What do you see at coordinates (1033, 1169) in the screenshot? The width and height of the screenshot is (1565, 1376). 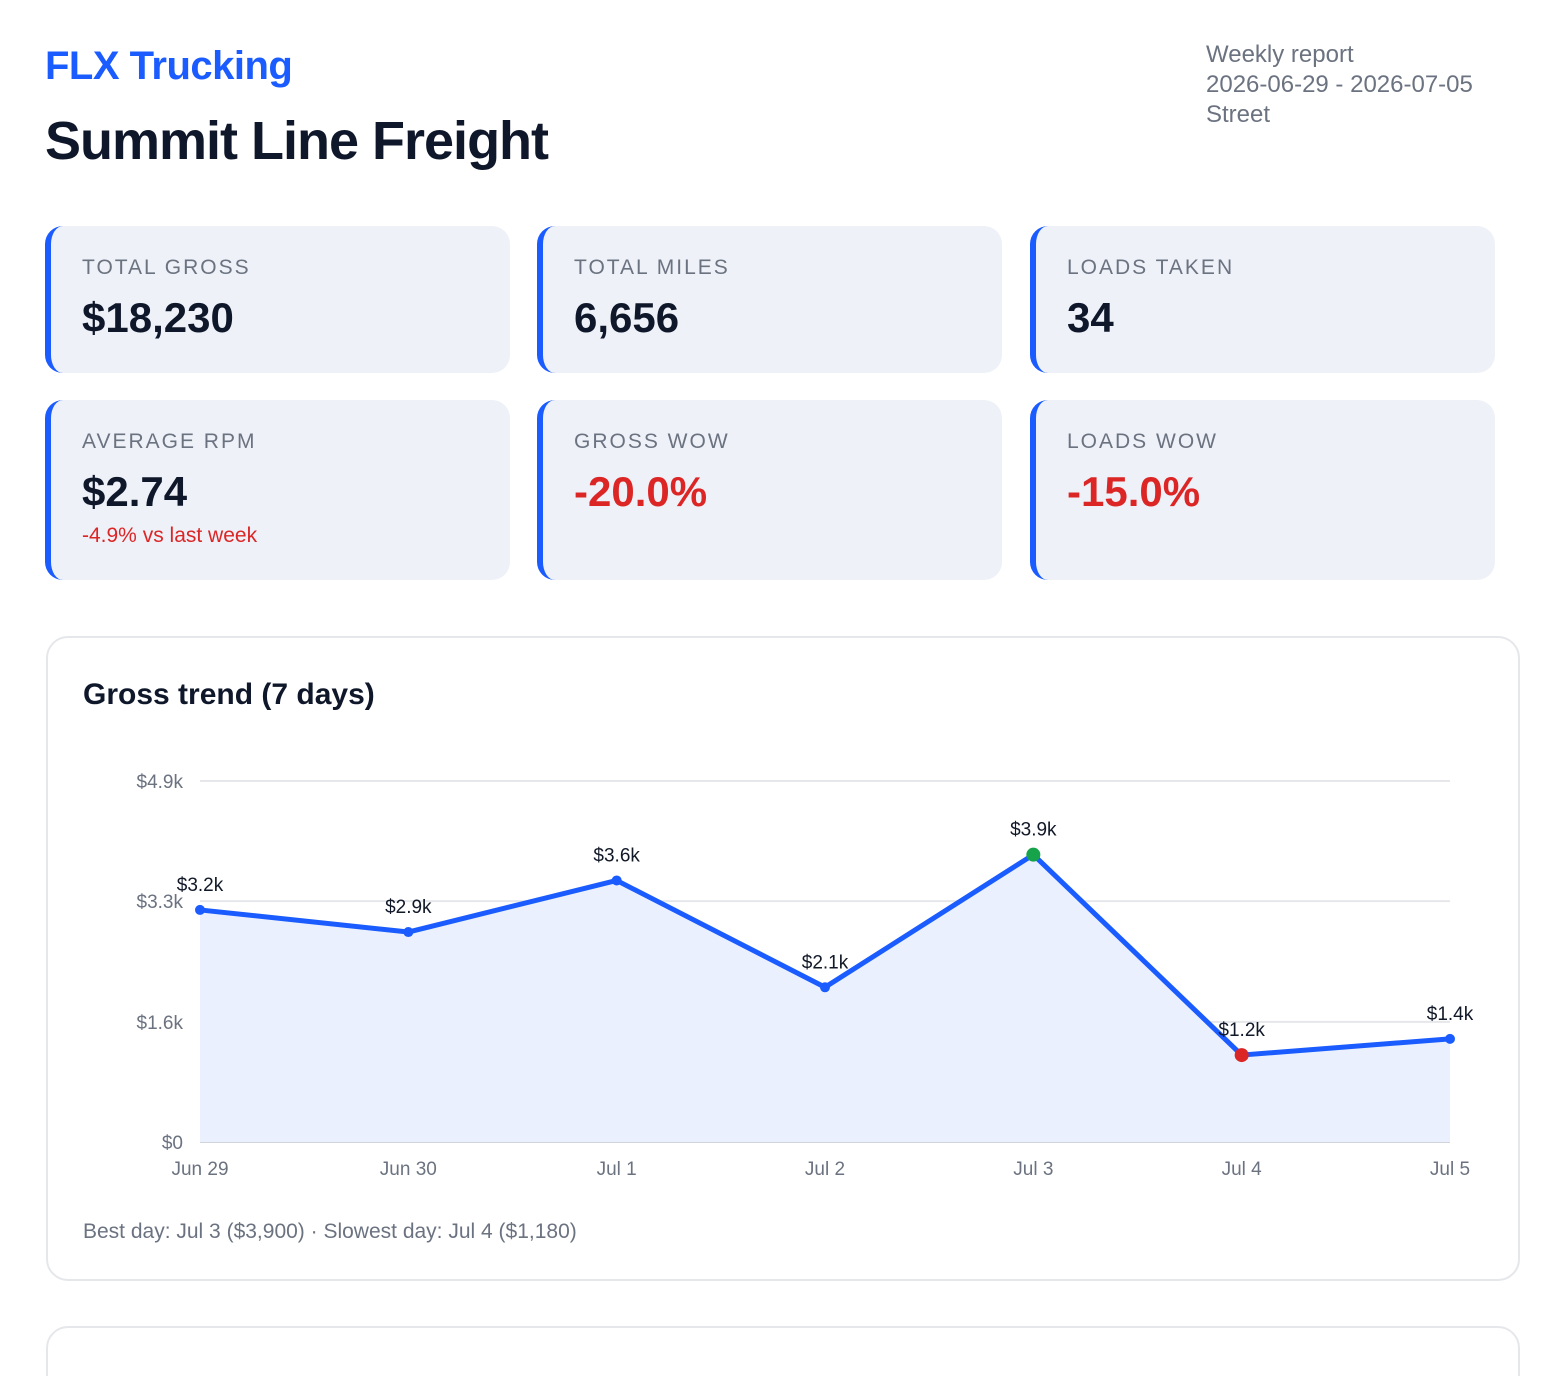 I see `x-tick-label: Jul 3` at bounding box center [1033, 1169].